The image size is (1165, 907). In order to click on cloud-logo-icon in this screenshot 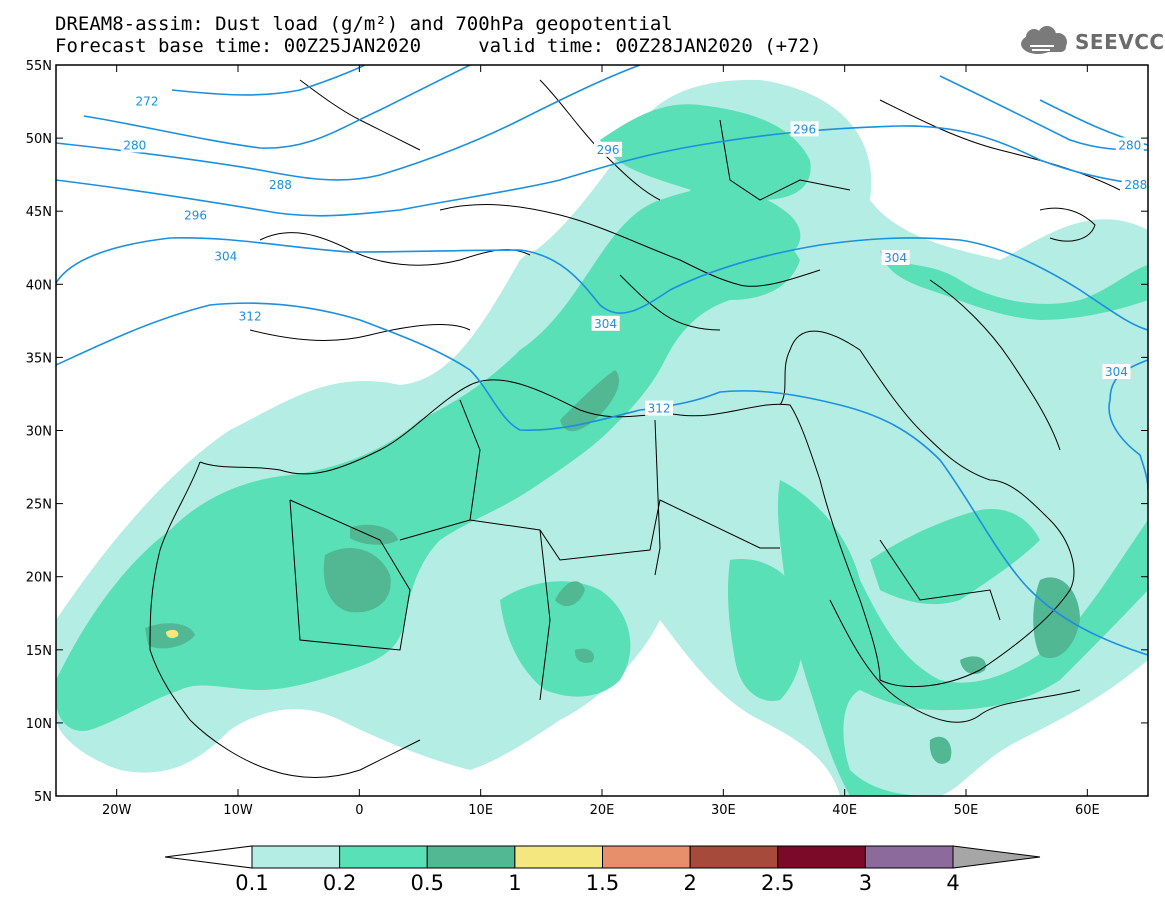, I will do `click(1044, 40)`.